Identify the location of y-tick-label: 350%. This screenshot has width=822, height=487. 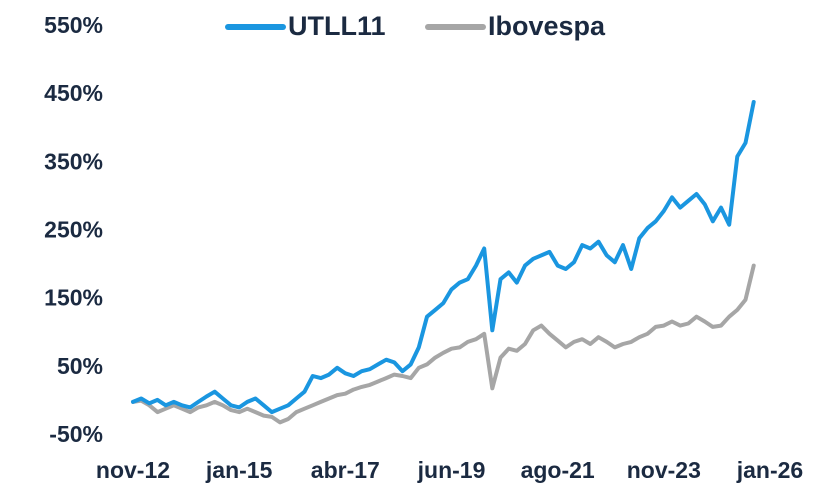
(73, 161).